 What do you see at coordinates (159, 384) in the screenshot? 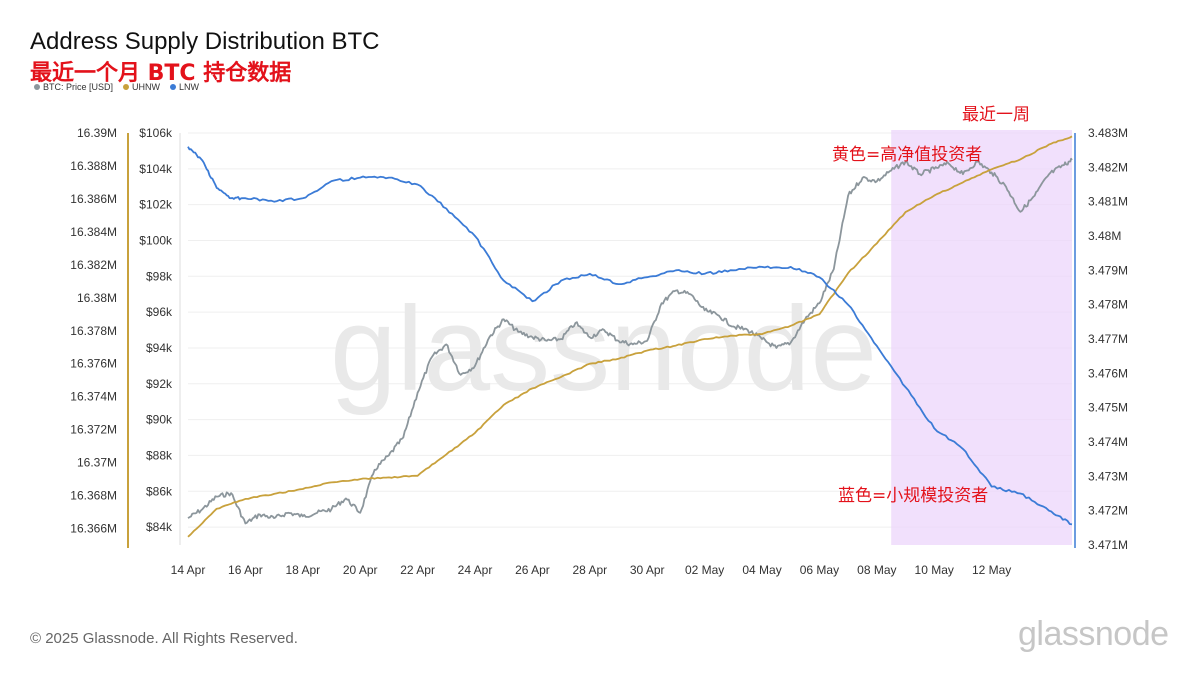
I see `price-axis-tick: $92k` at bounding box center [159, 384].